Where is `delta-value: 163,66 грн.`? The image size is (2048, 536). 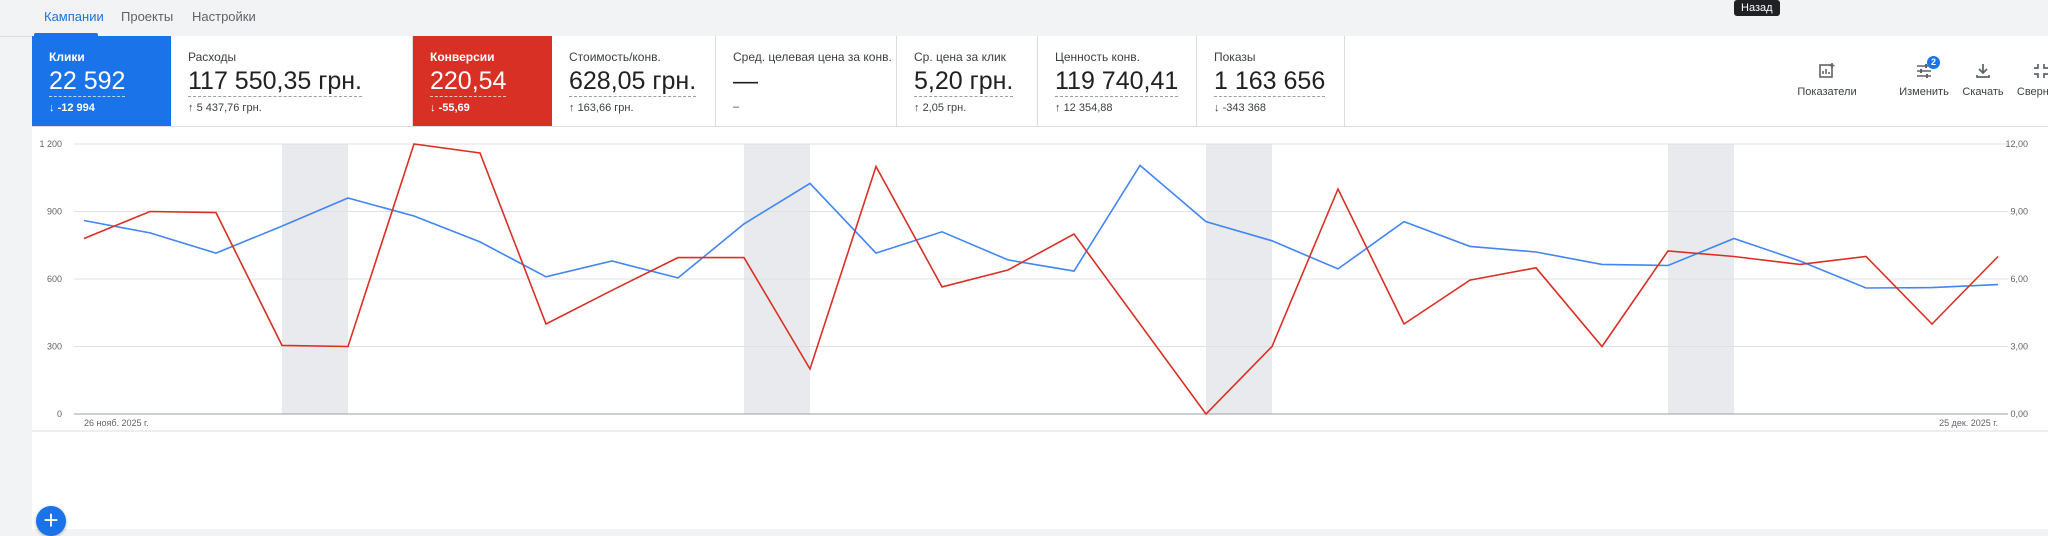
delta-value: 163,66 грн. is located at coordinates (605, 108).